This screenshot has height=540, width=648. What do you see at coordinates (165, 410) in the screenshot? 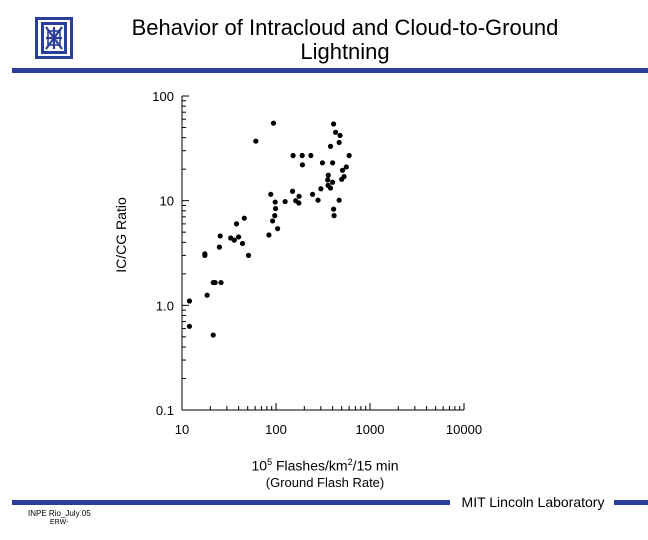
I see `y-tick-label: 0.1` at bounding box center [165, 410].